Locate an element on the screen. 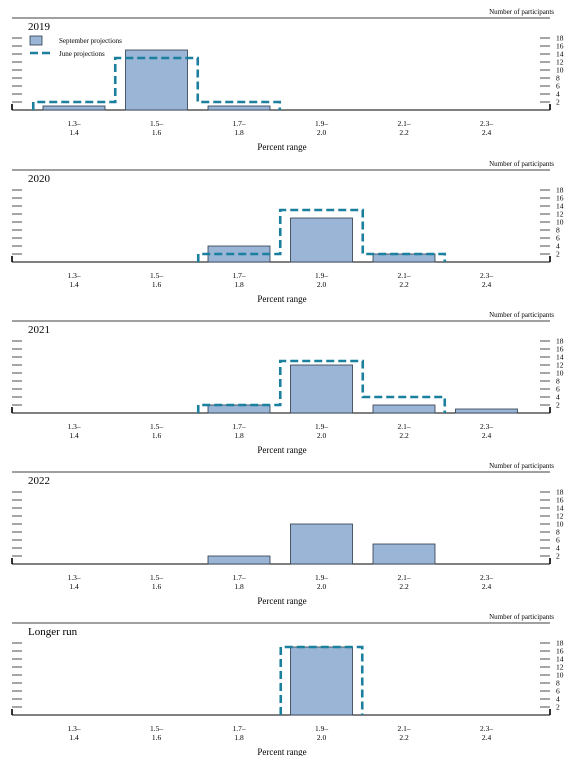 This screenshot has width=570, height=761. panel-title: 2022 is located at coordinates (39, 481).